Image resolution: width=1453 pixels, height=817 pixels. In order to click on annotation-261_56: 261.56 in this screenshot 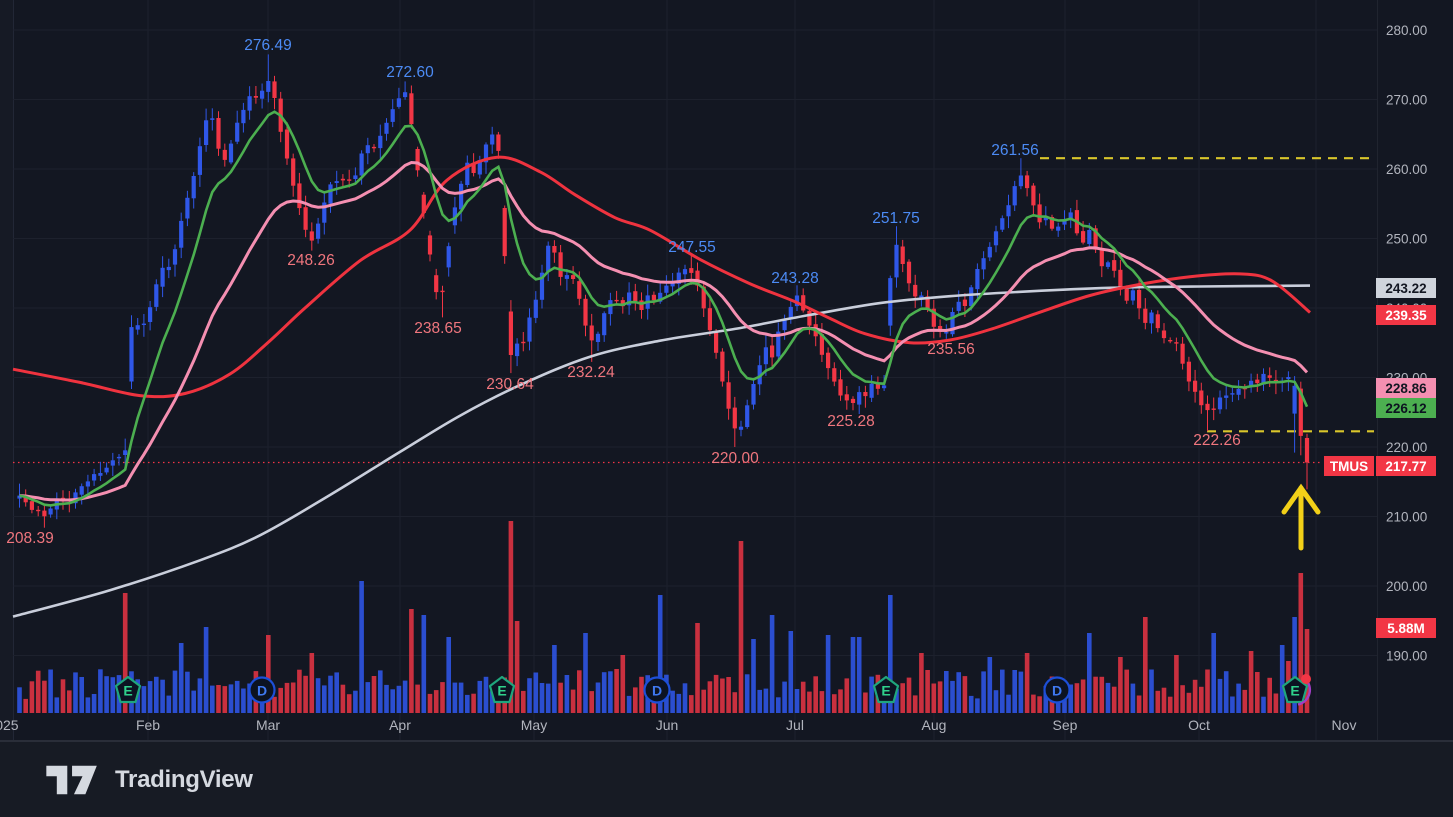, I will do `click(1014, 150)`.